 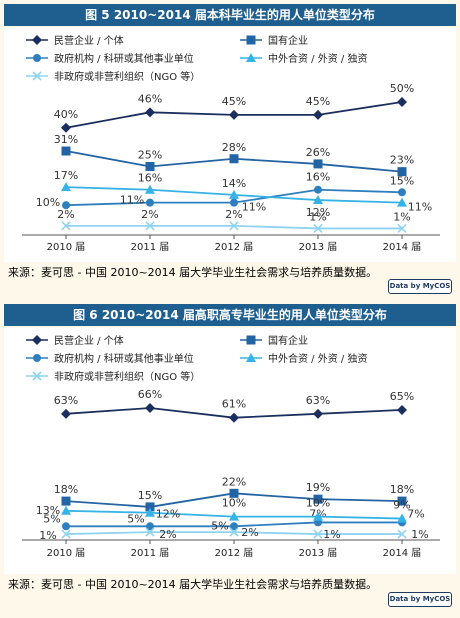 I want to click on data-label-1-1-1: 40%, so click(x=66, y=114).